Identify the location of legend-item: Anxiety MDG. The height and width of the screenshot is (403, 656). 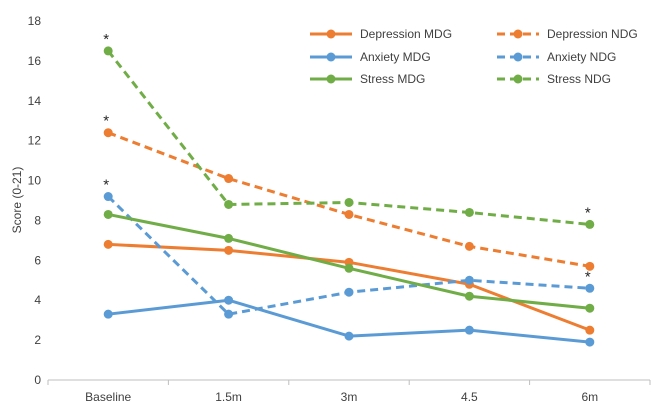
(370, 57).